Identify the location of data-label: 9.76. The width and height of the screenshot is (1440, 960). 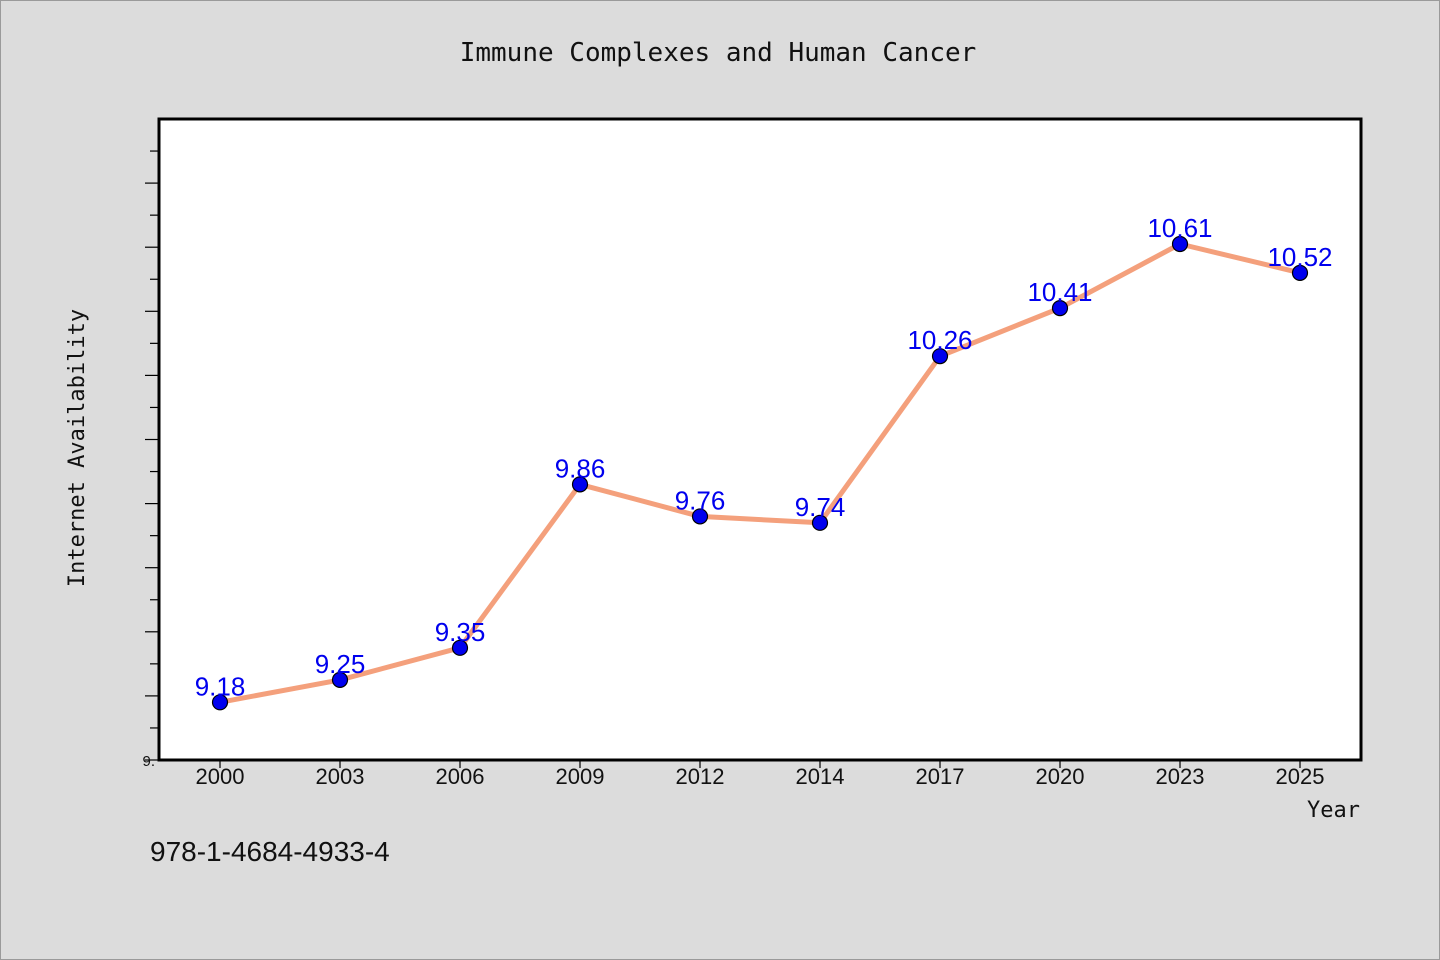
(700, 500).